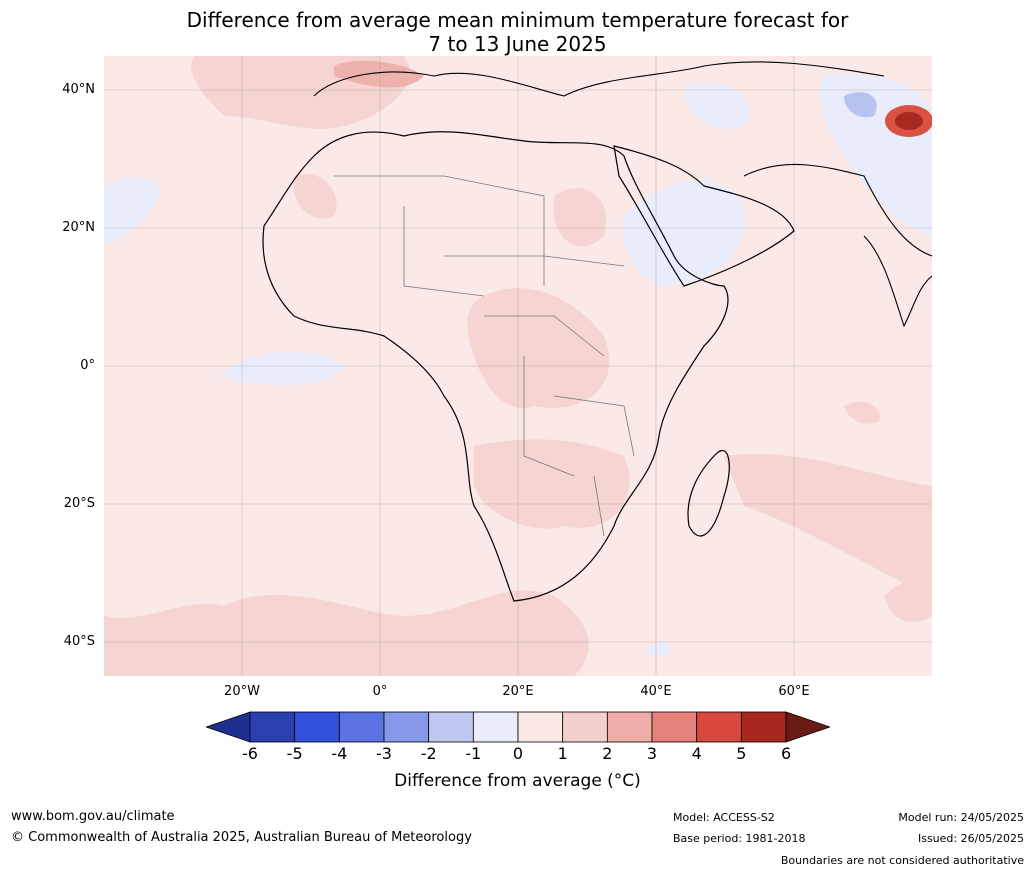  I want to click on colorbar-tick-label: 0, so click(518, 753).